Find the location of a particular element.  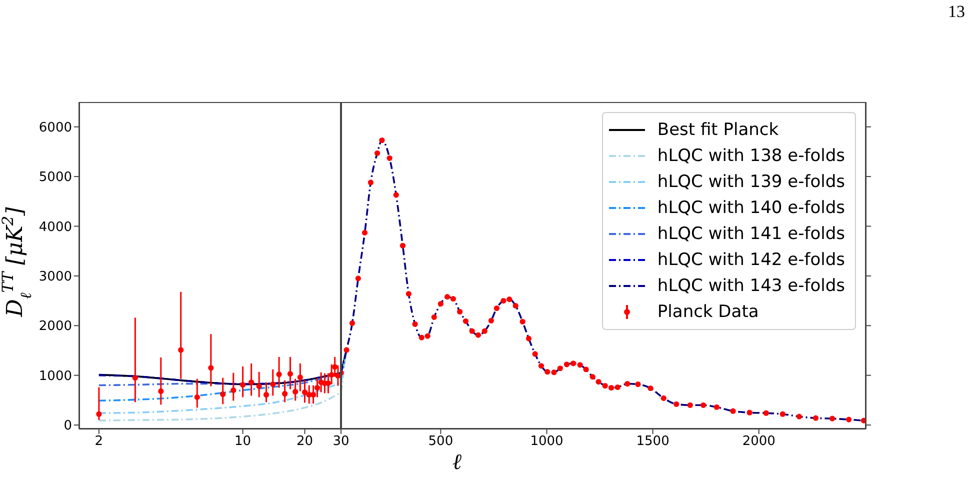

y-tick-label: 4000 is located at coordinates (55, 227).